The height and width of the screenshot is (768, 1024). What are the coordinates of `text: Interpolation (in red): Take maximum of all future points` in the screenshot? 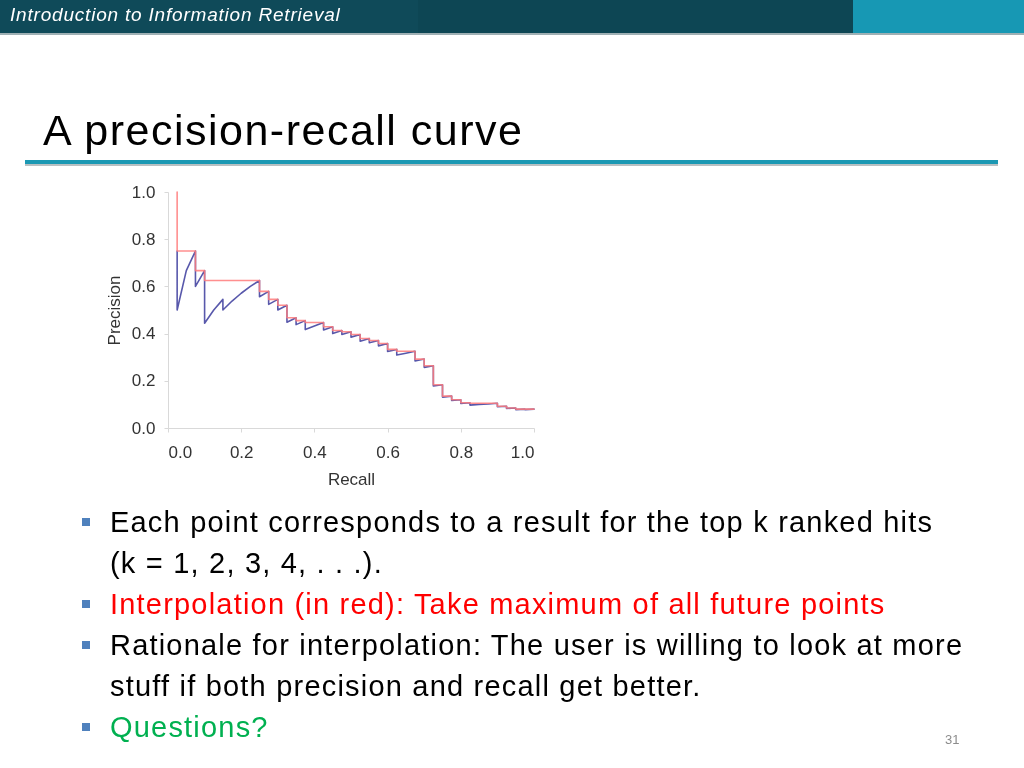 It's located at (498, 604).